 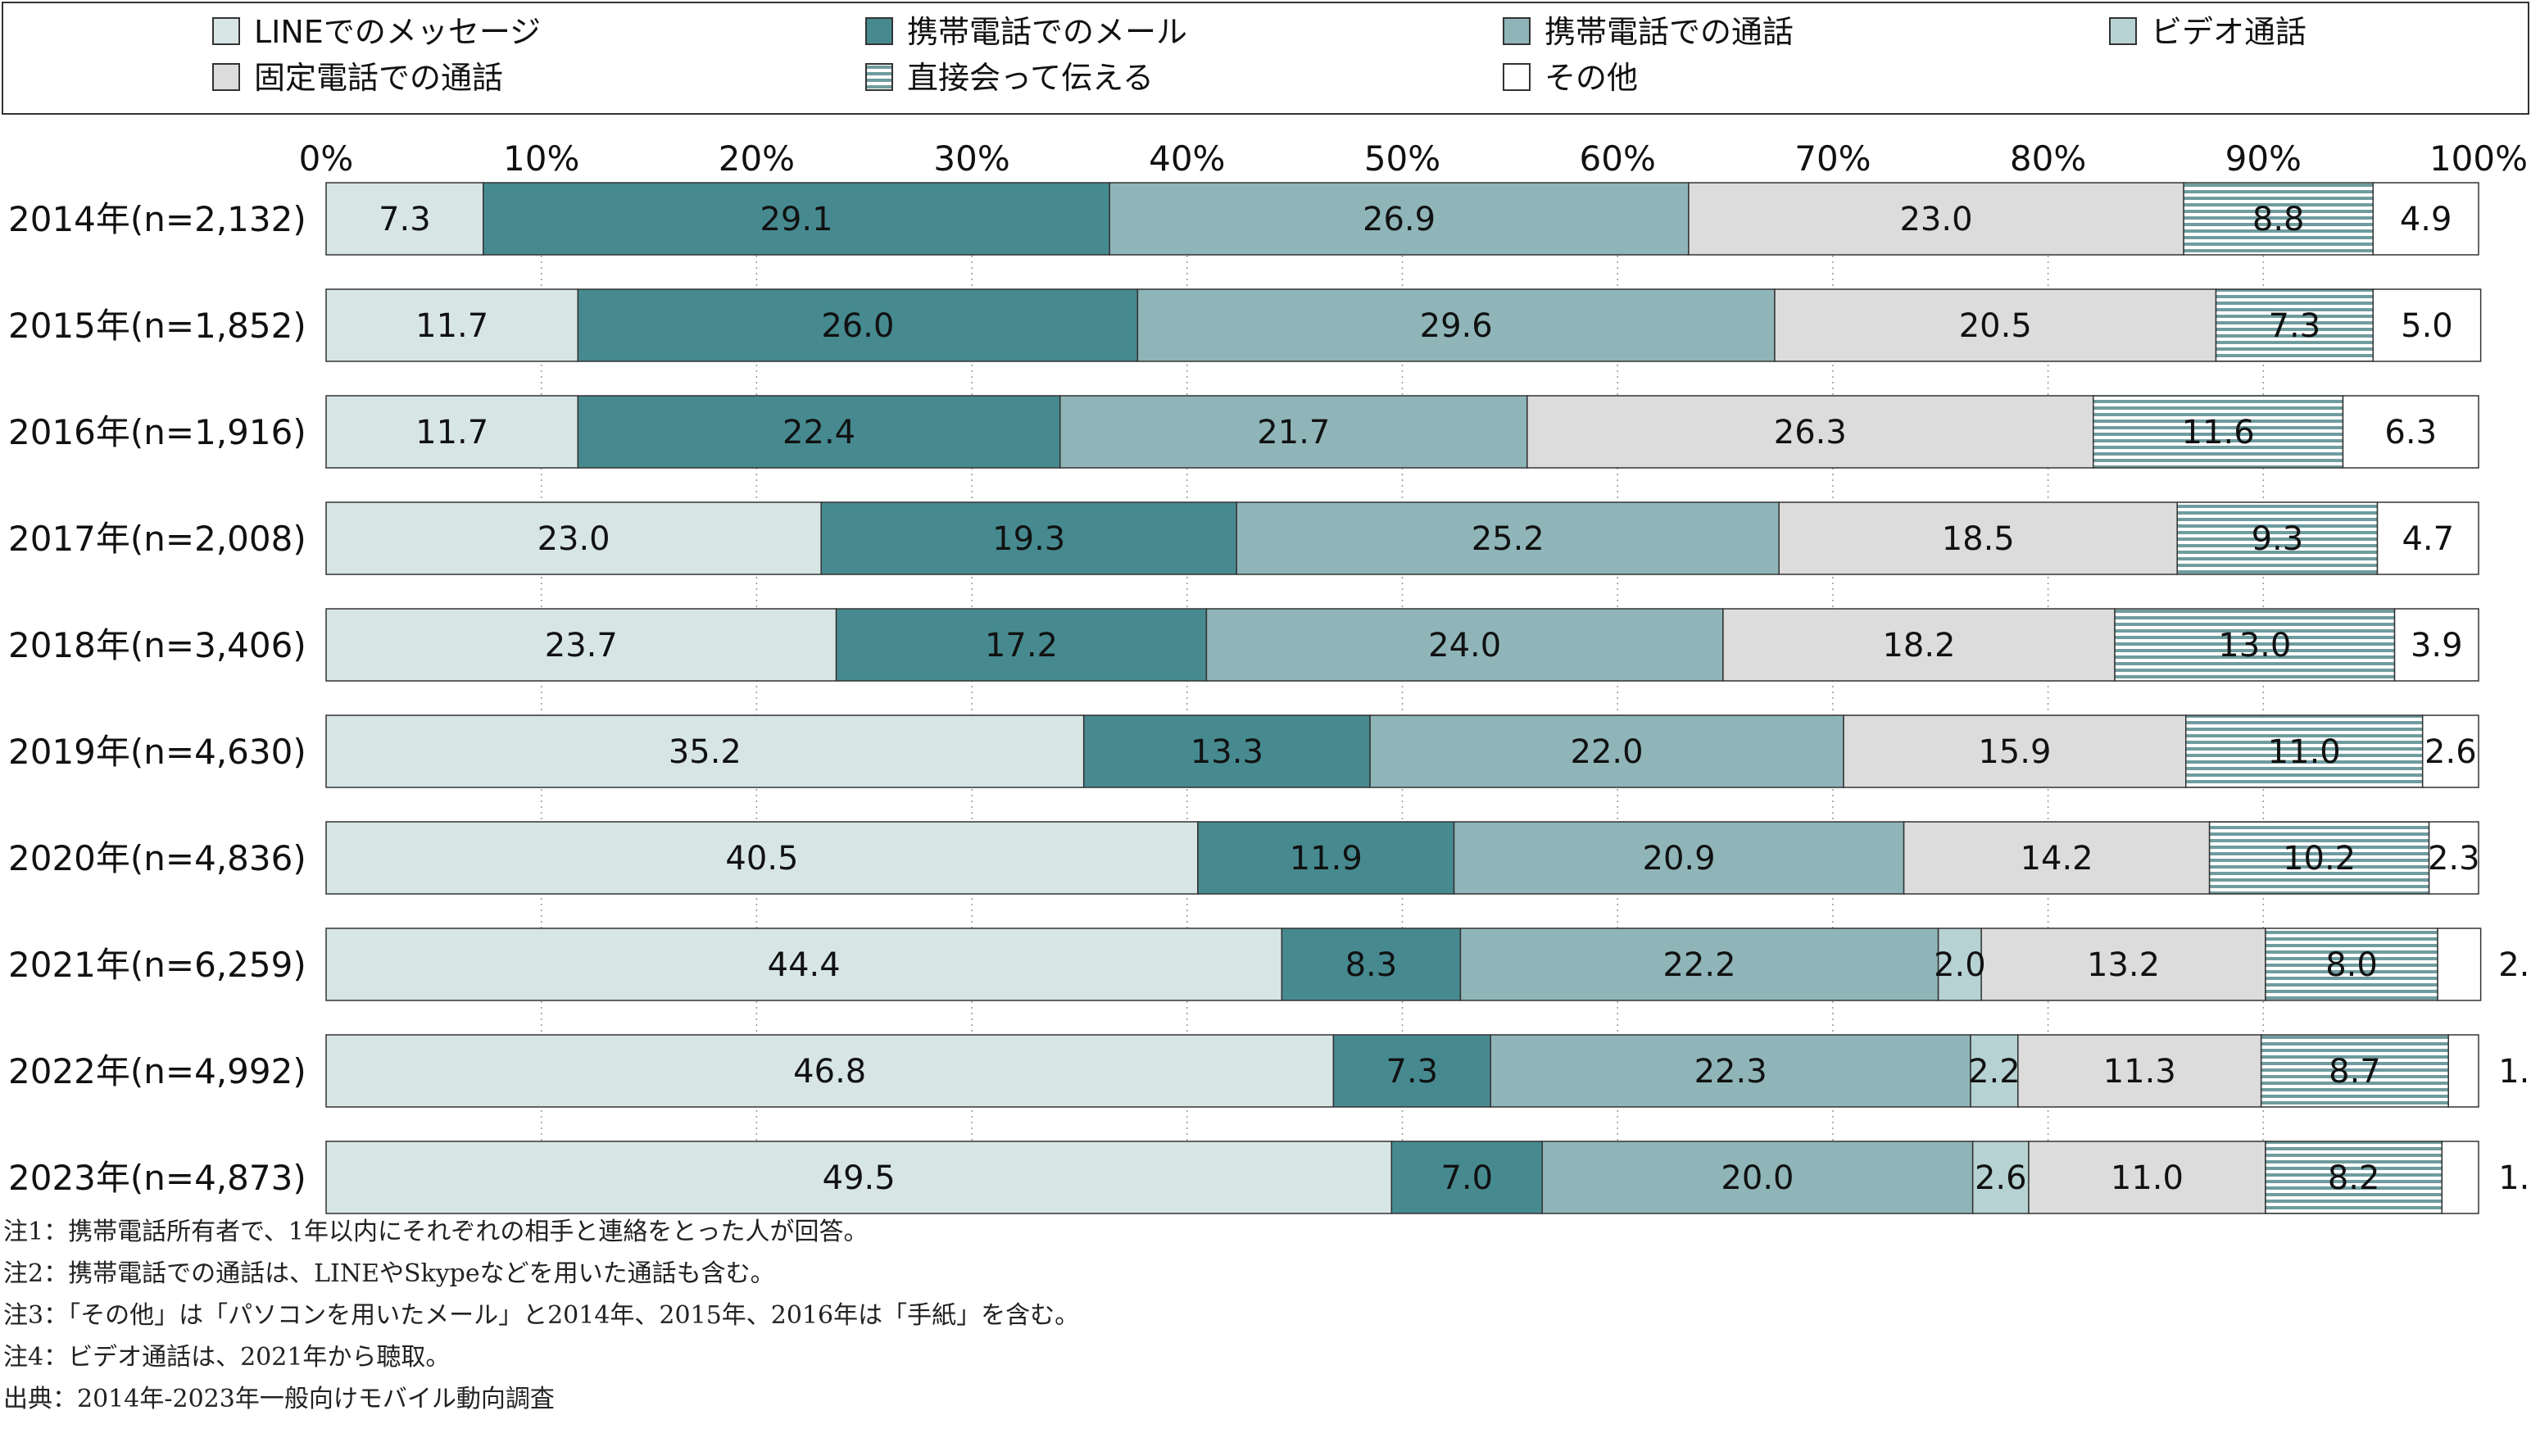 What do you see at coordinates (2139, 1072) in the screenshot?
I see `data-label: 11.3` at bounding box center [2139, 1072].